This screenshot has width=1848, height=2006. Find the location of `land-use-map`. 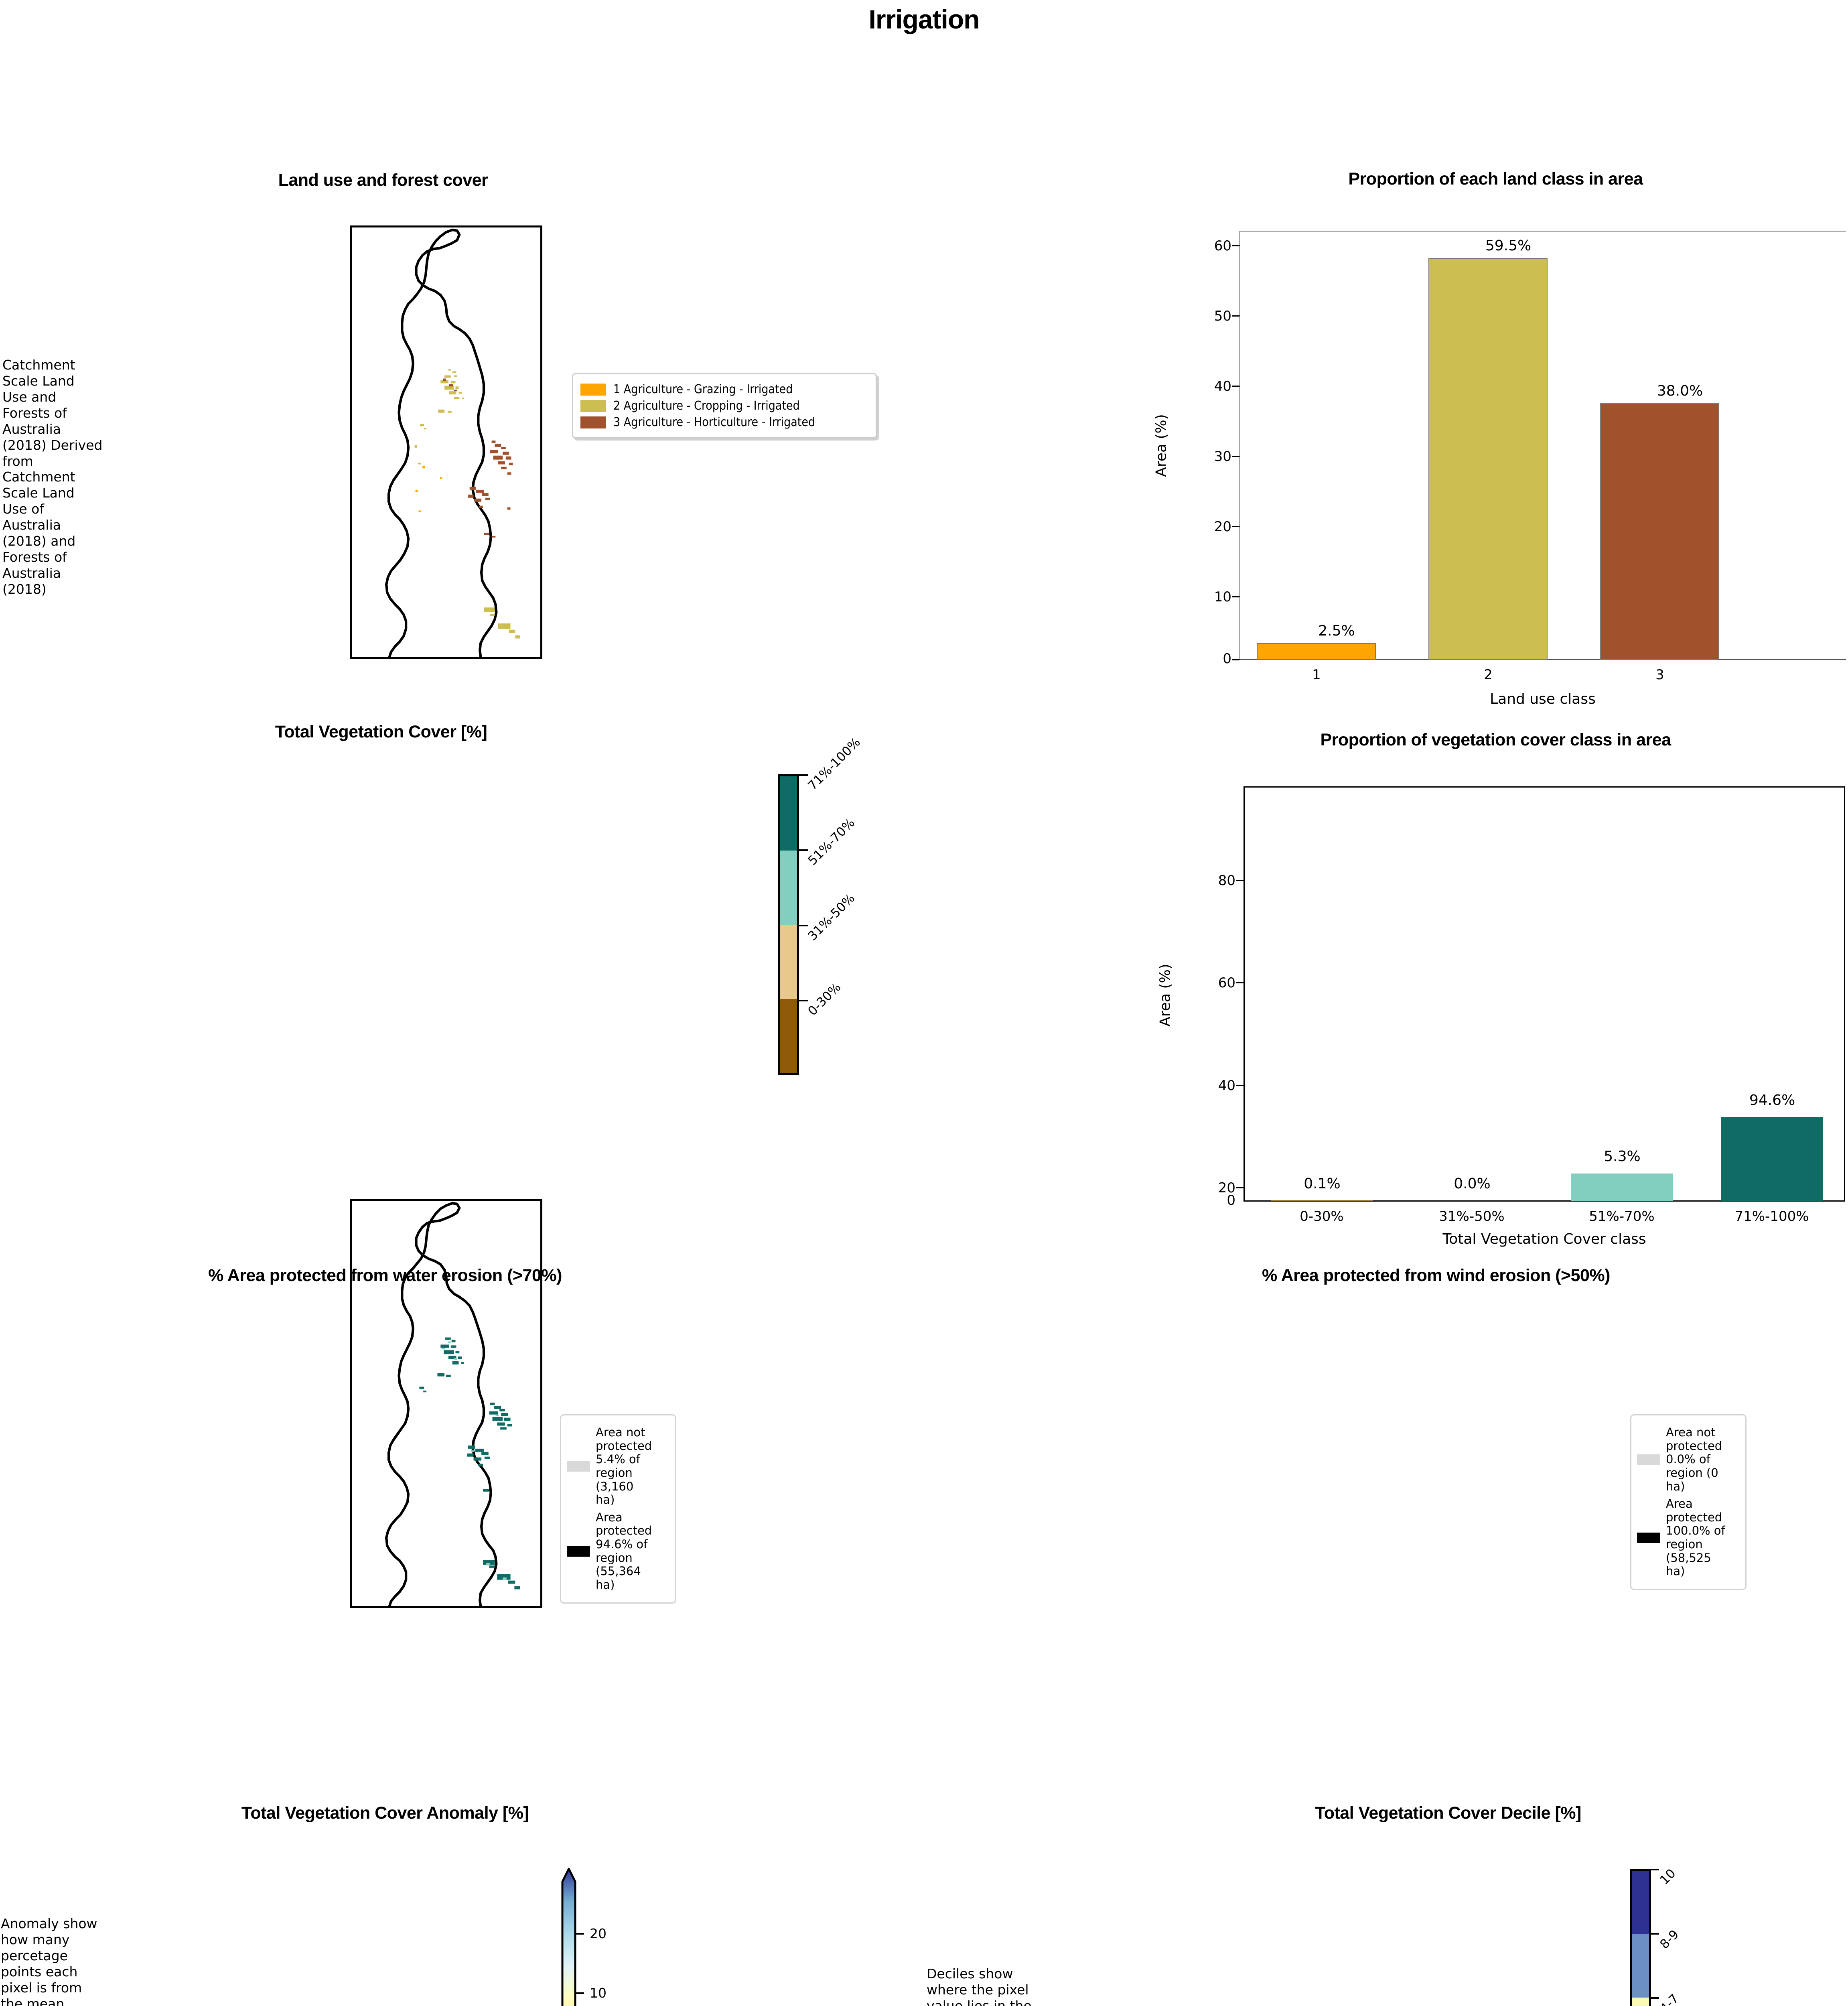

land-use-map is located at coordinates (446, 442).